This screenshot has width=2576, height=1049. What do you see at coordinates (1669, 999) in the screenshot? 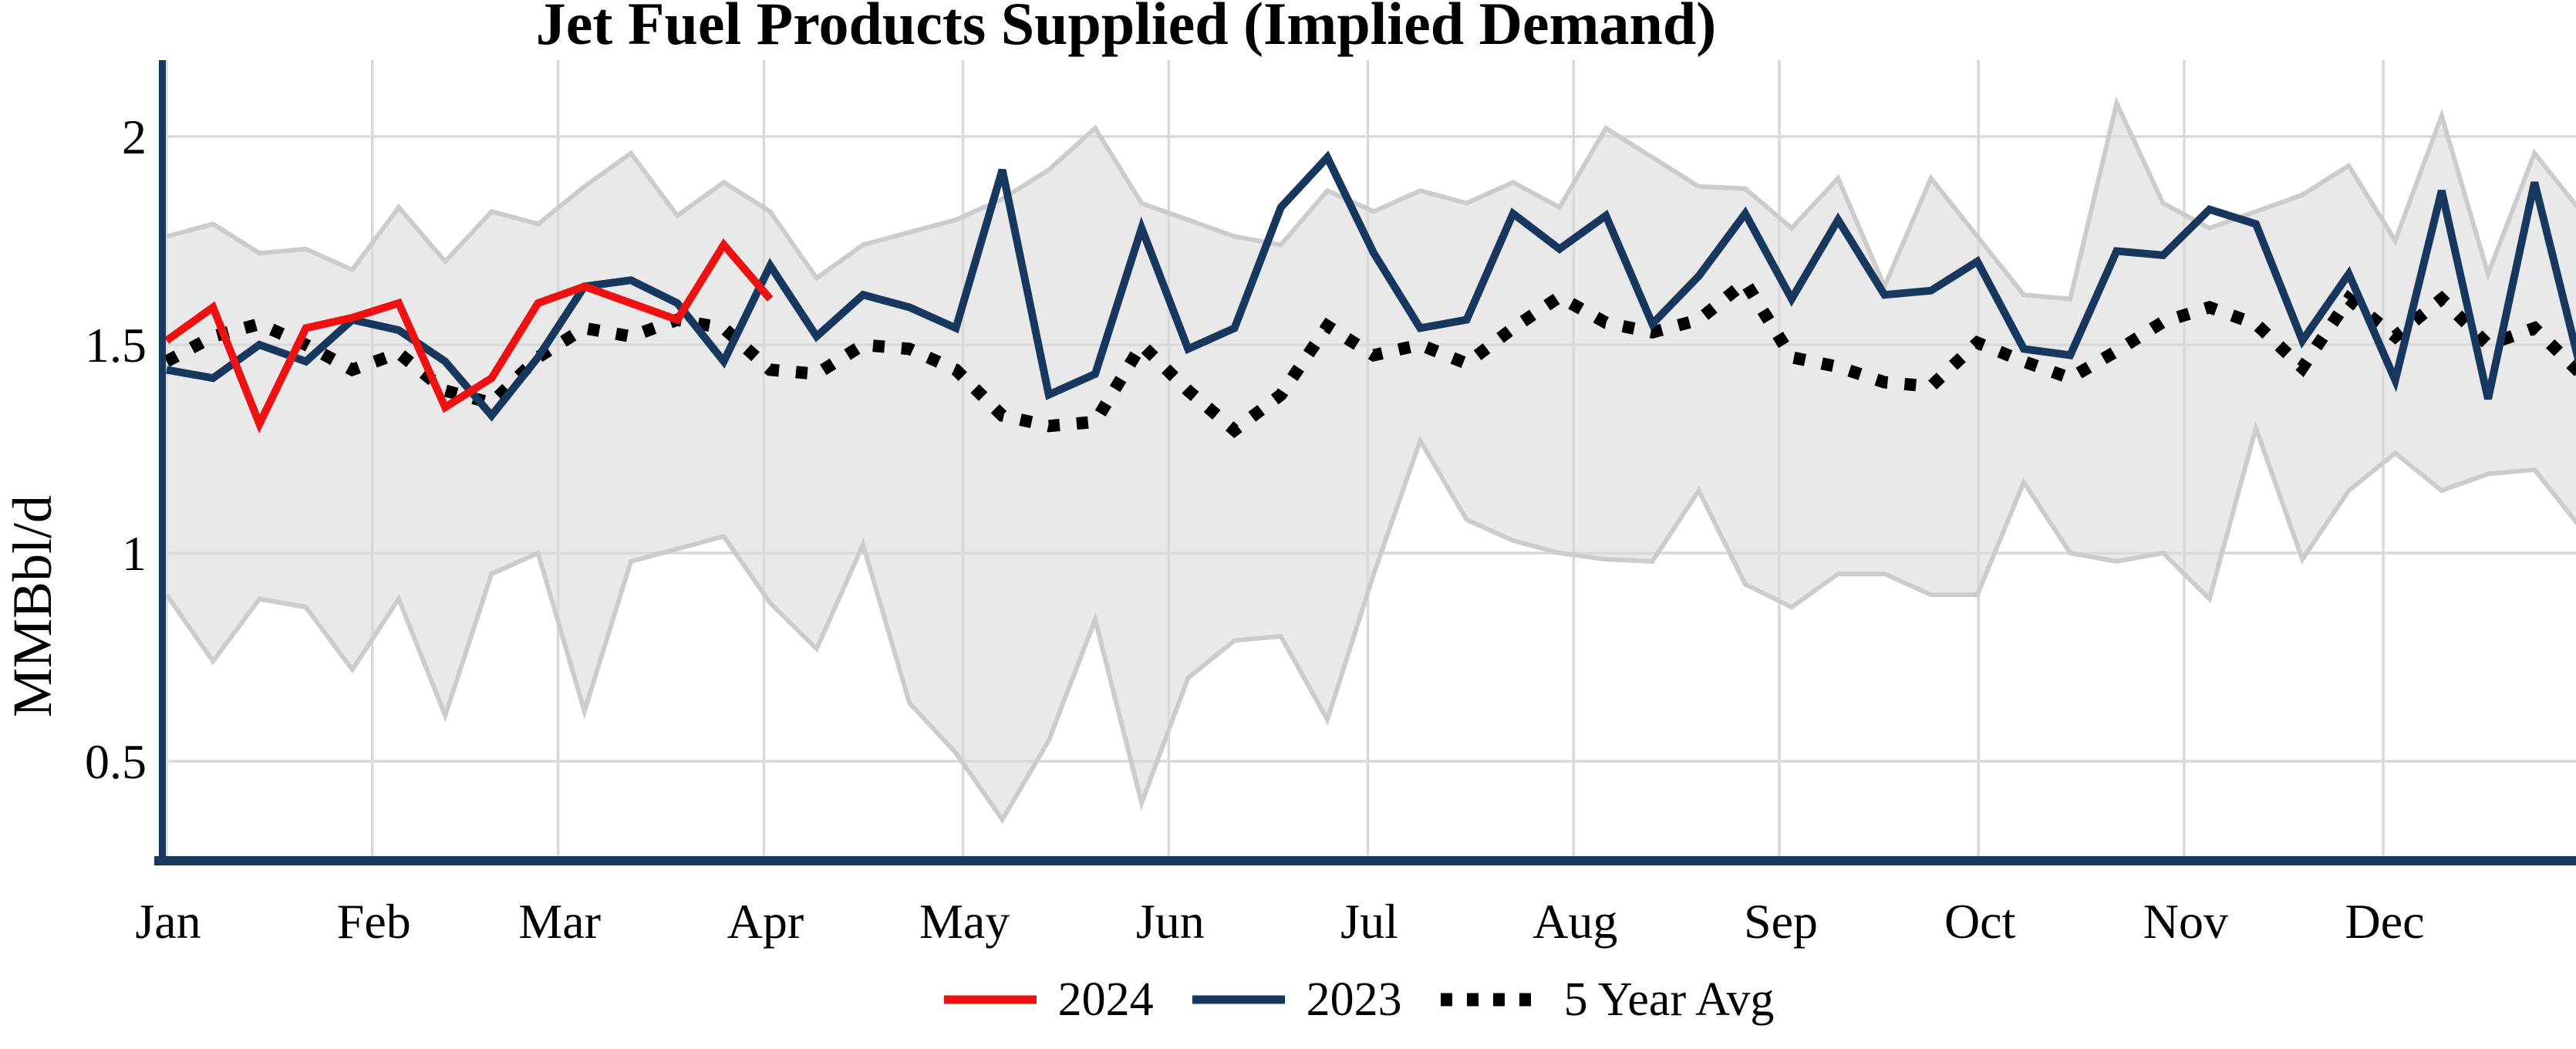
I see `legend-label-5-year-avg: 5 Year Avg` at bounding box center [1669, 999].